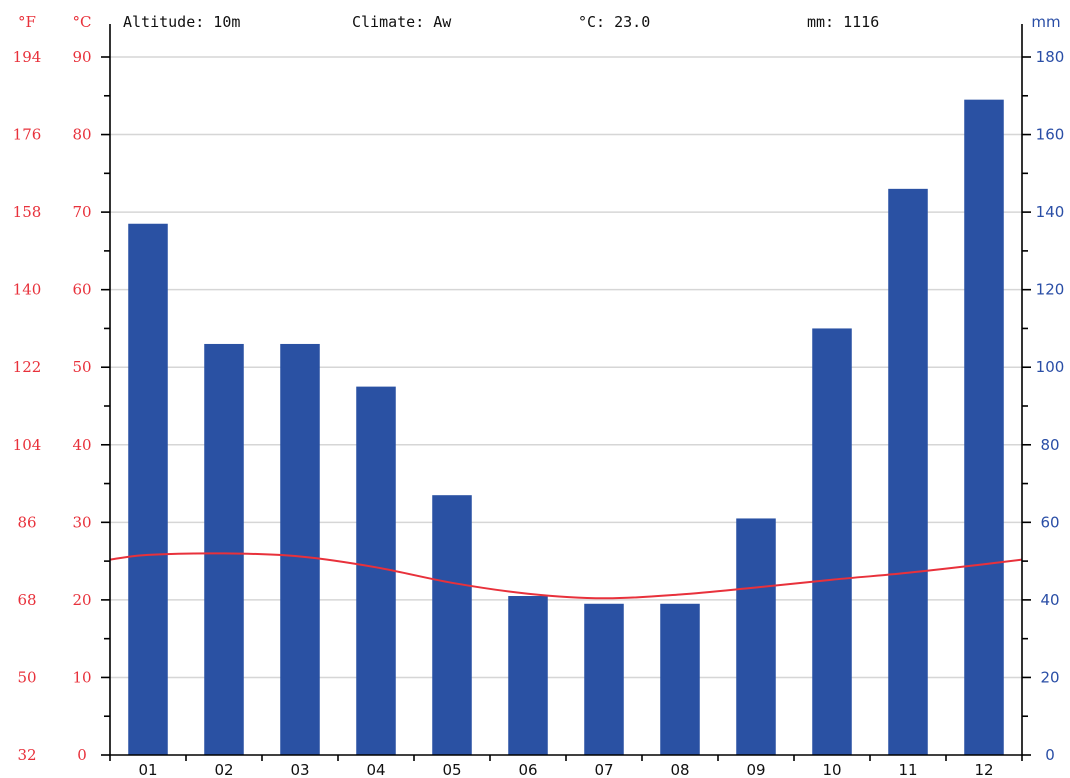 The image size is (1070, 778). What do you see at coordinates (1049, 522) in the screenshot?
I see `mm-tick-label: 60` at bounding box center [1049, 522].